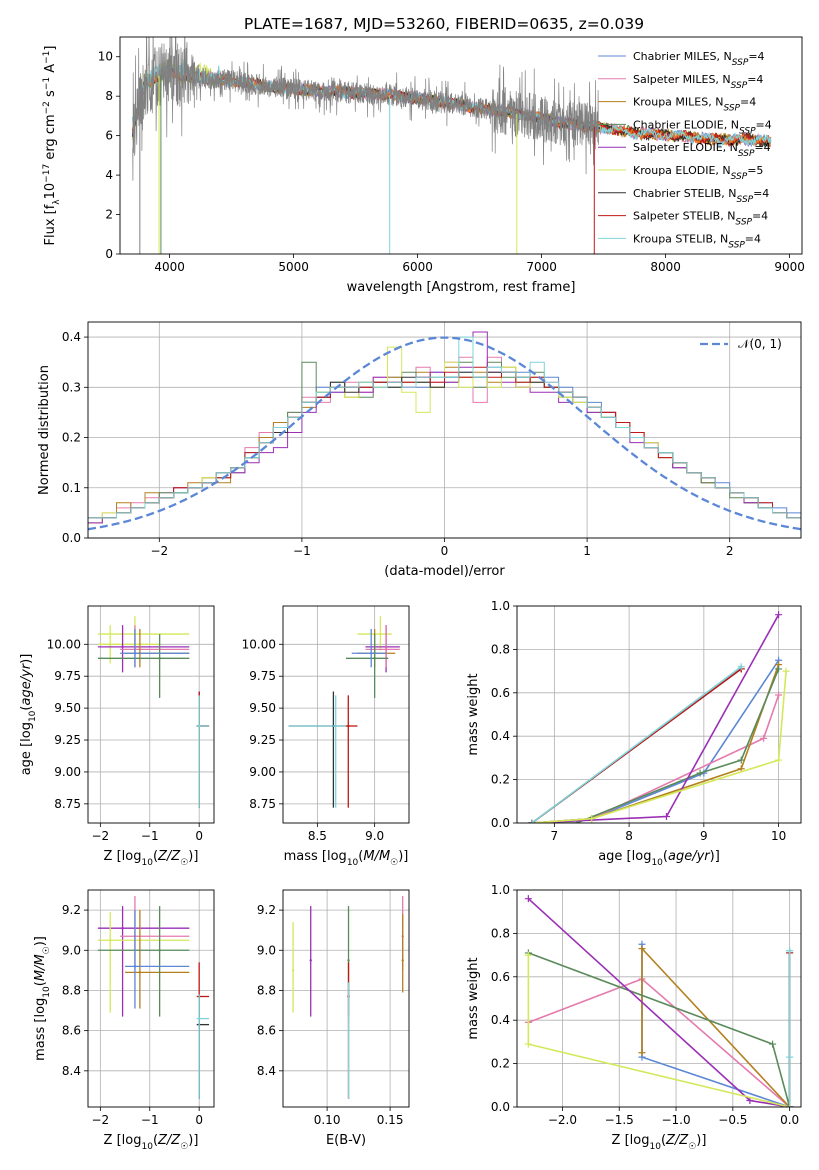  Describe the element at coordinates (730, 551) in the screenshot. I see `x-tick-label: 2` at that location.